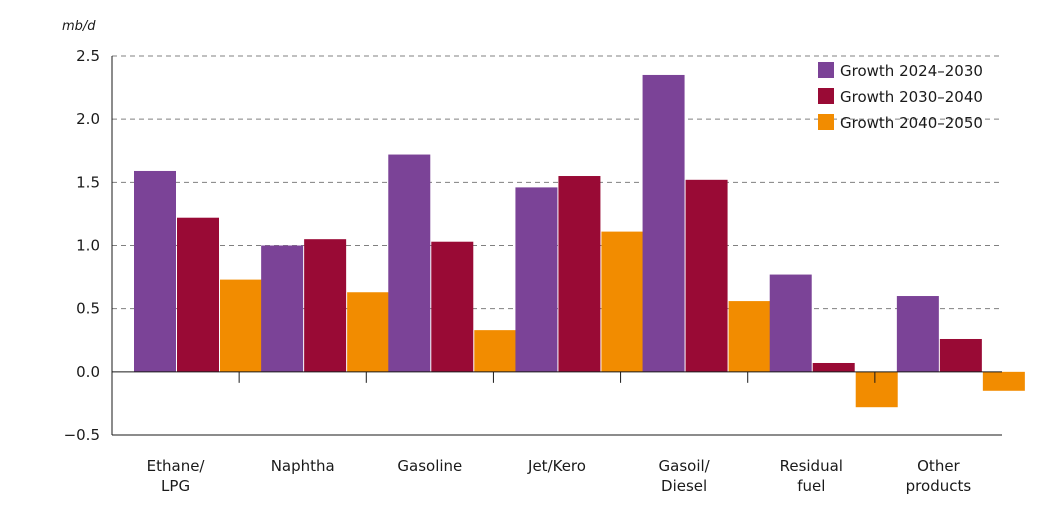  I want to click on y-tick-label: 1.0, so click(88, 246).